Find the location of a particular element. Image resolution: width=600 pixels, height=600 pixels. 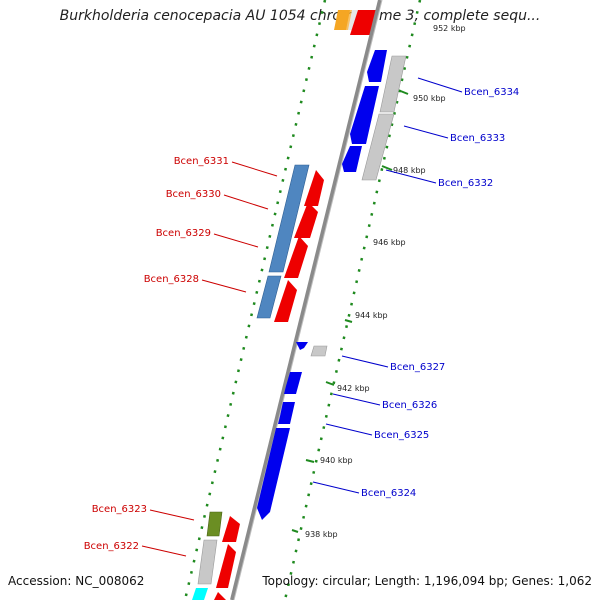

gene-stub is located at coordinates (220, 596).